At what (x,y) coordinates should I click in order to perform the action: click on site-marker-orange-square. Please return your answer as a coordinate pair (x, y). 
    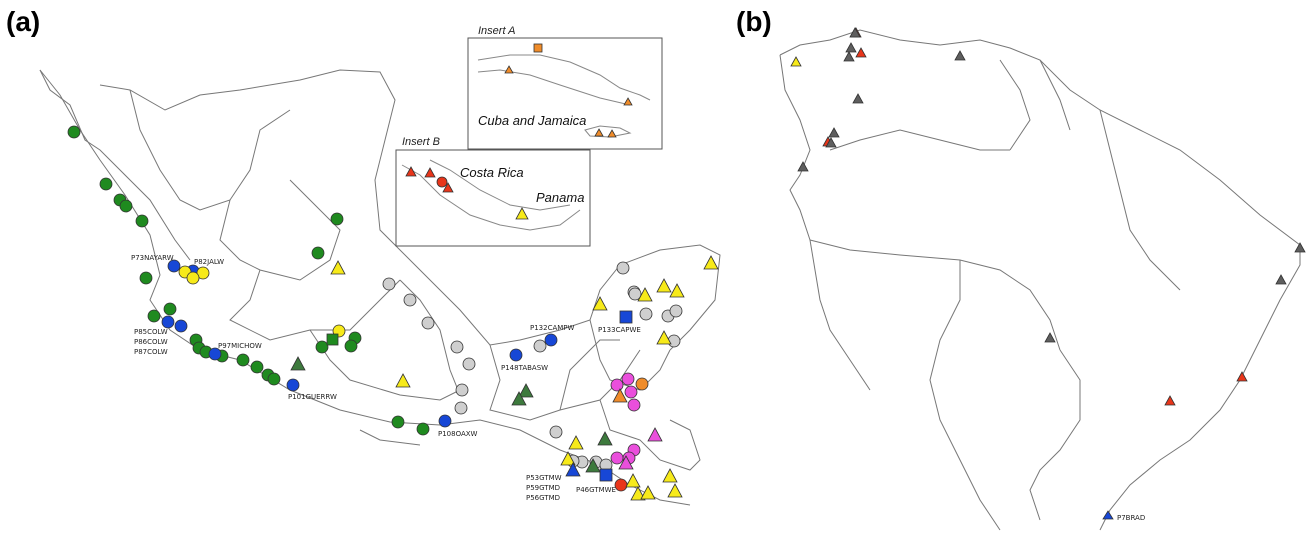
    Looking at the image, I should click on (538, 48).